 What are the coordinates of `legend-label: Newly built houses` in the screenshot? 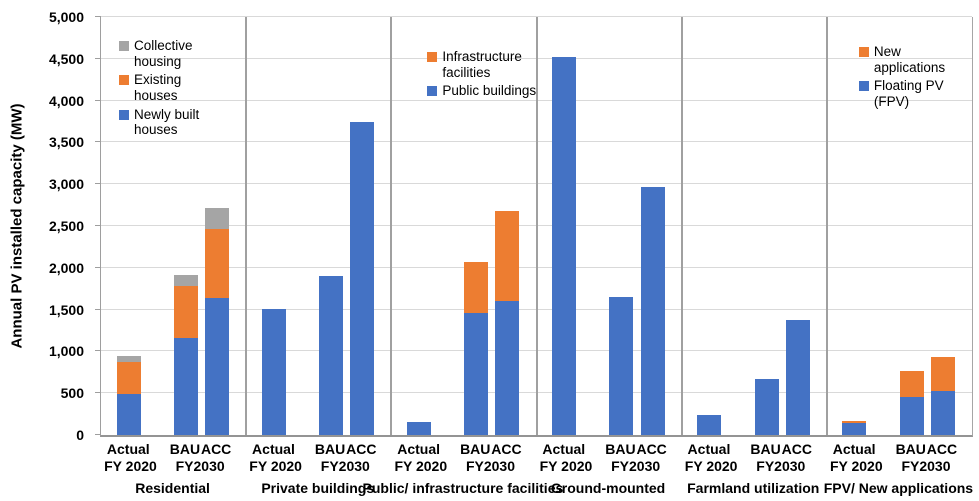 It's located at (167, 122).